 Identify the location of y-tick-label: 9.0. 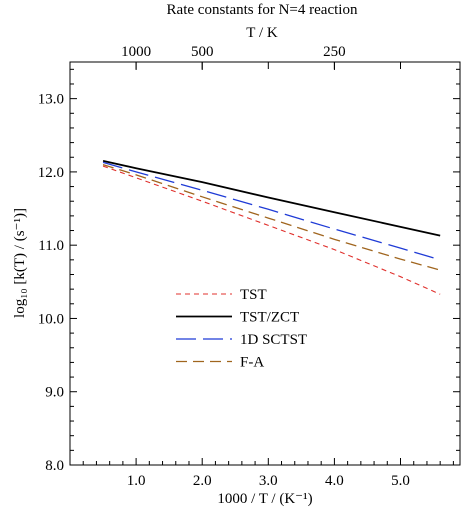
(54, 393).